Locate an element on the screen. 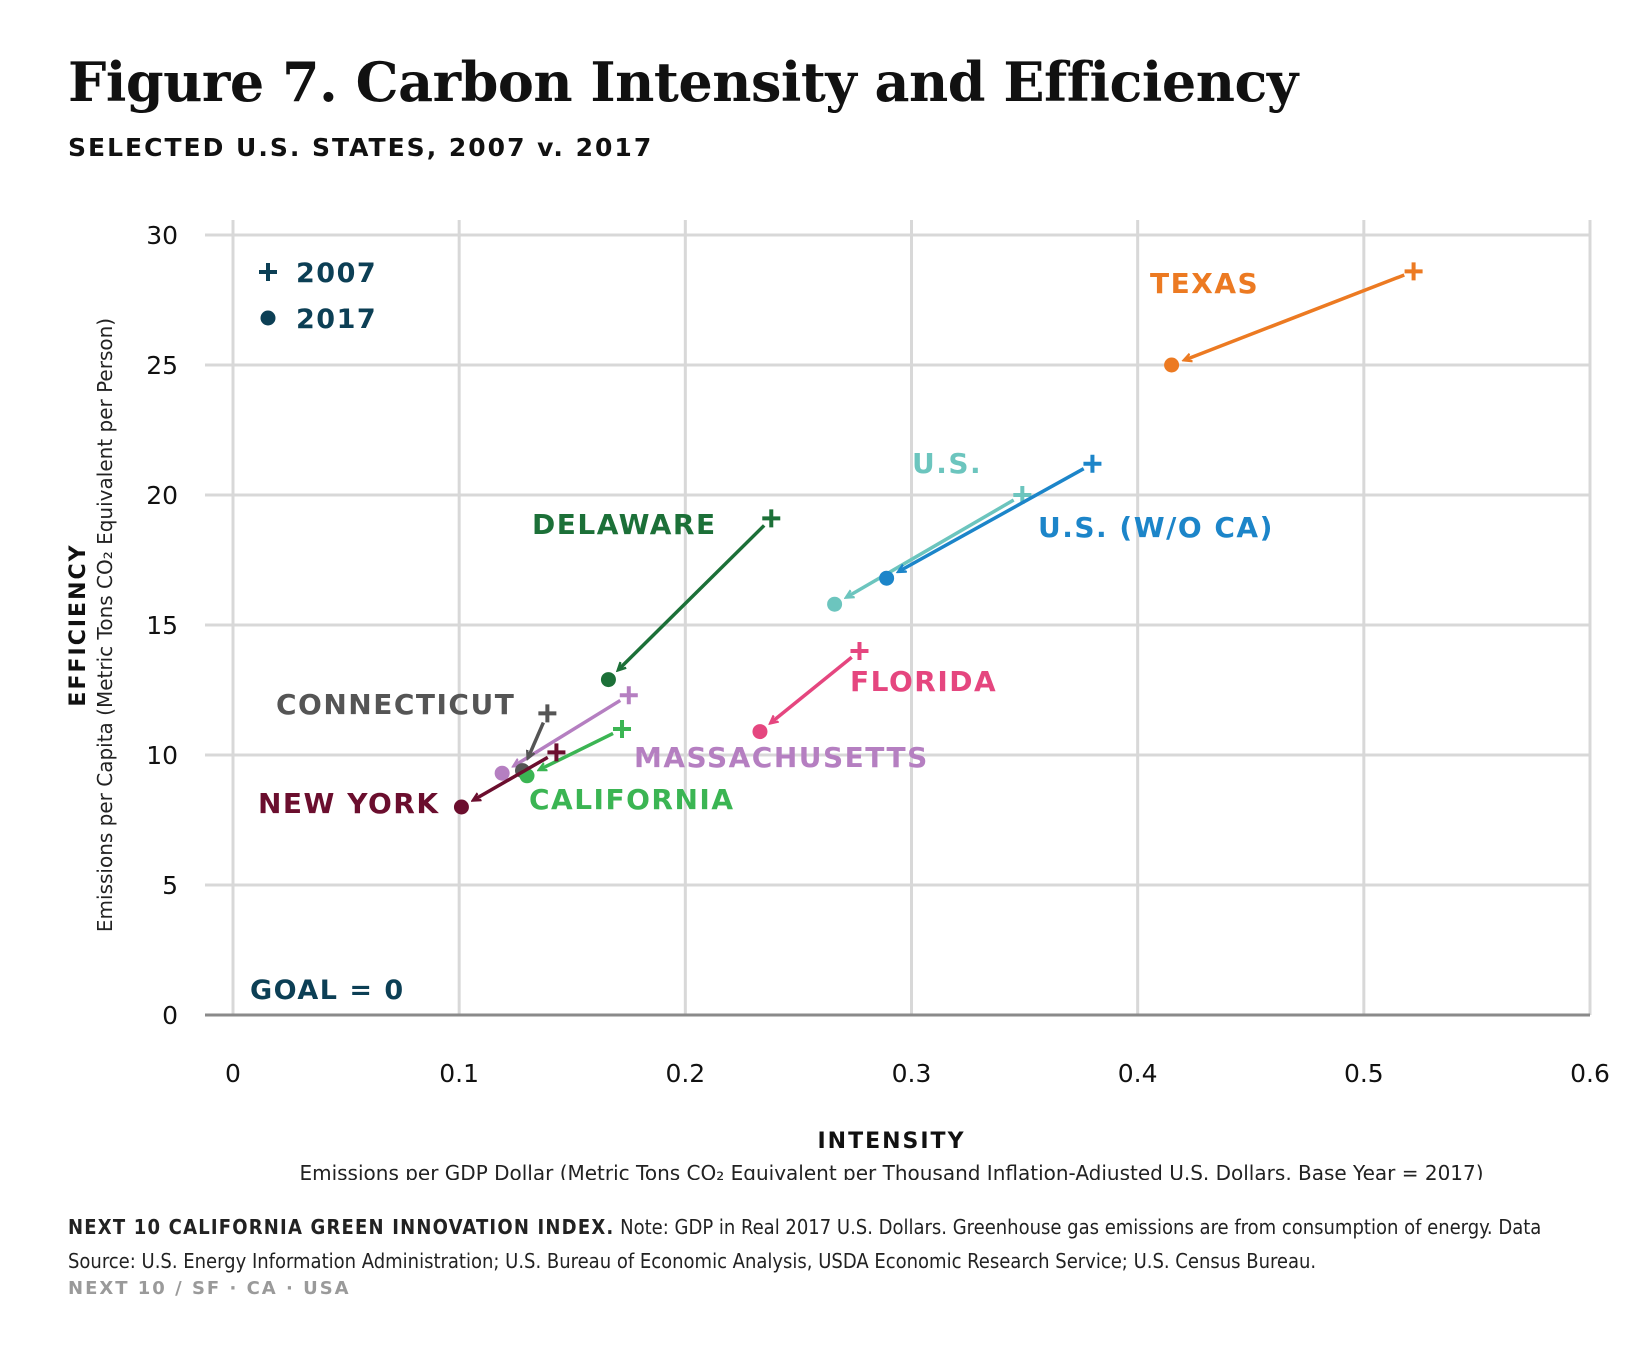 The width and height of the screenshot is (1651, 1351). point-2007-delaware is located at coordinates (771, 518).